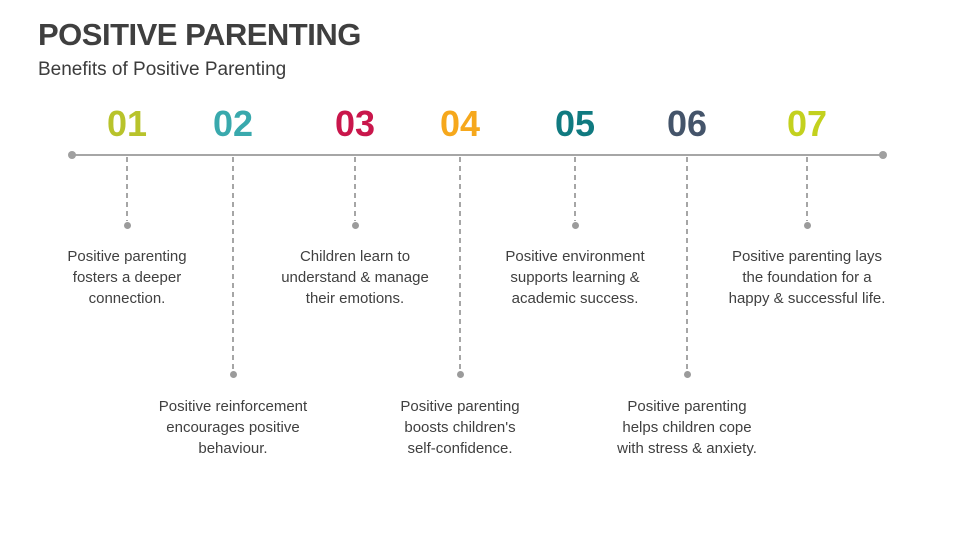 This screenshot has height=540, width=960. I want to click on description-line: happy & successful life., so click(807, 298).